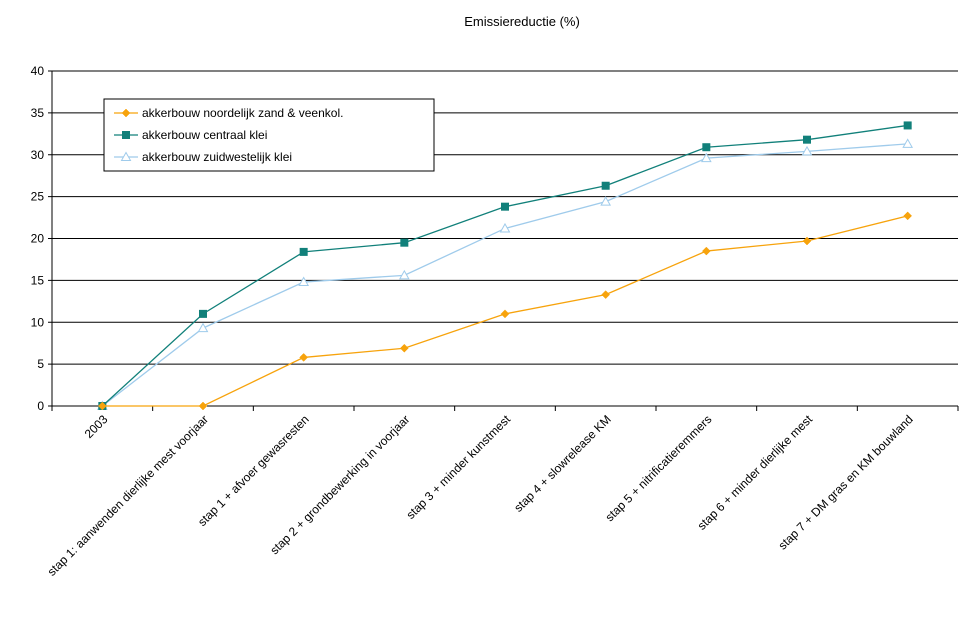 This screenshot has height=617, width=975. I want to click on y-tick-label: 25, so click(38, 197).